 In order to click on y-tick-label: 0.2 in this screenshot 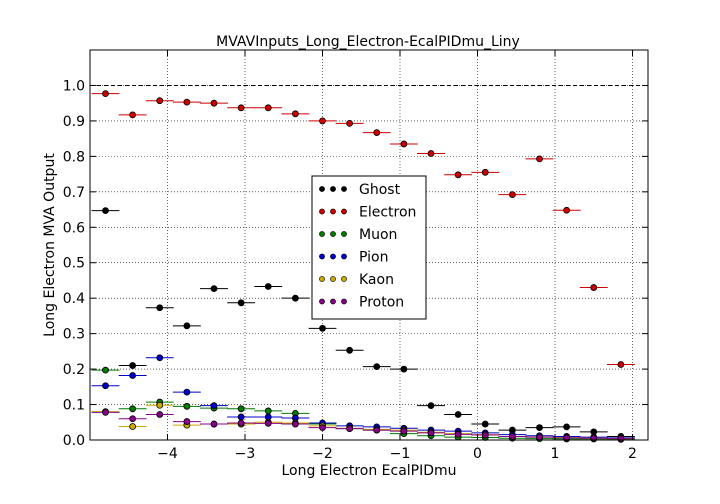, I will do `click(74, 370)`.